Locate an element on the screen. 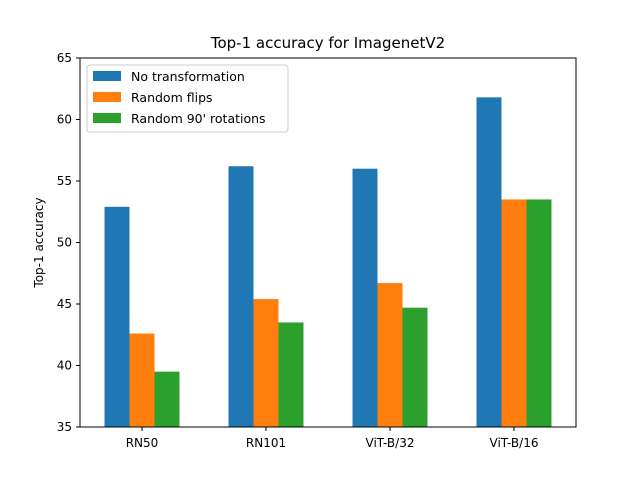  y-tick-label: 45 is located at coordinates (64, 304).